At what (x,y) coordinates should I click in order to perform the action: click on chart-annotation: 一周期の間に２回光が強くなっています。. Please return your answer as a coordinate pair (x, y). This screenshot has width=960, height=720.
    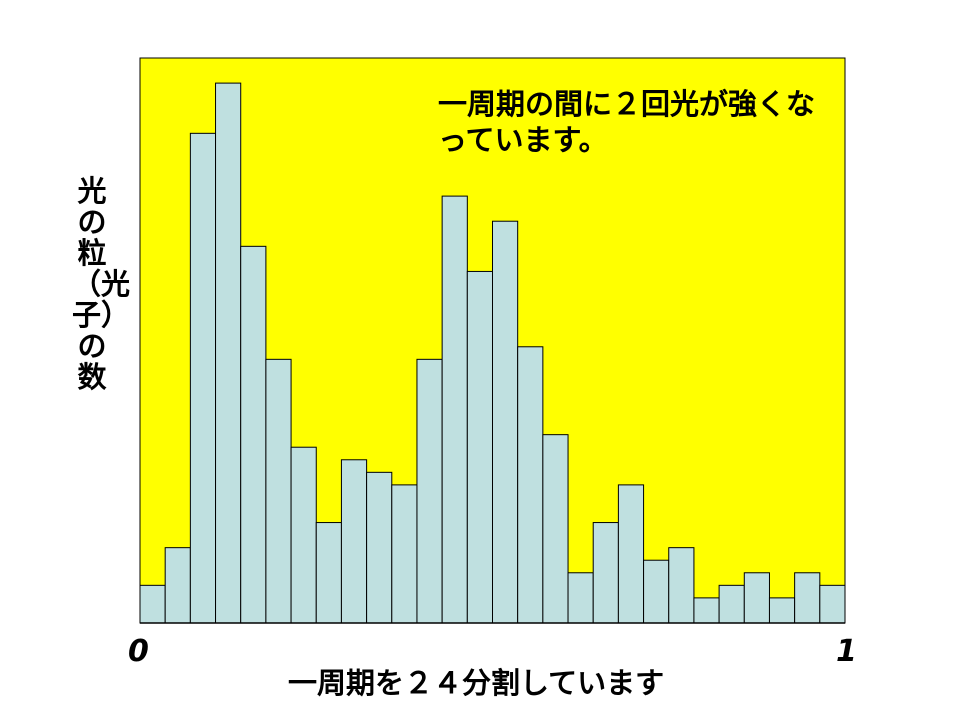
    Looking at the image, I should click on (627, 122).